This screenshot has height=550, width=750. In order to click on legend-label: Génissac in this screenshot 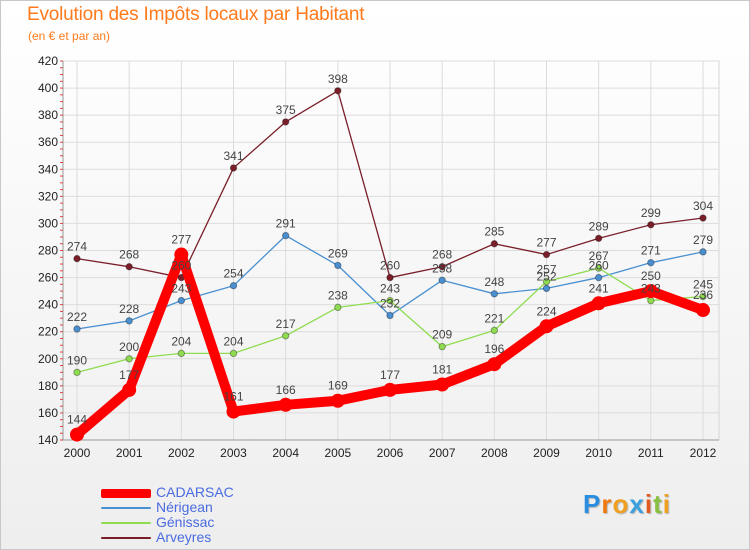, I will do `click(185, 522)`.